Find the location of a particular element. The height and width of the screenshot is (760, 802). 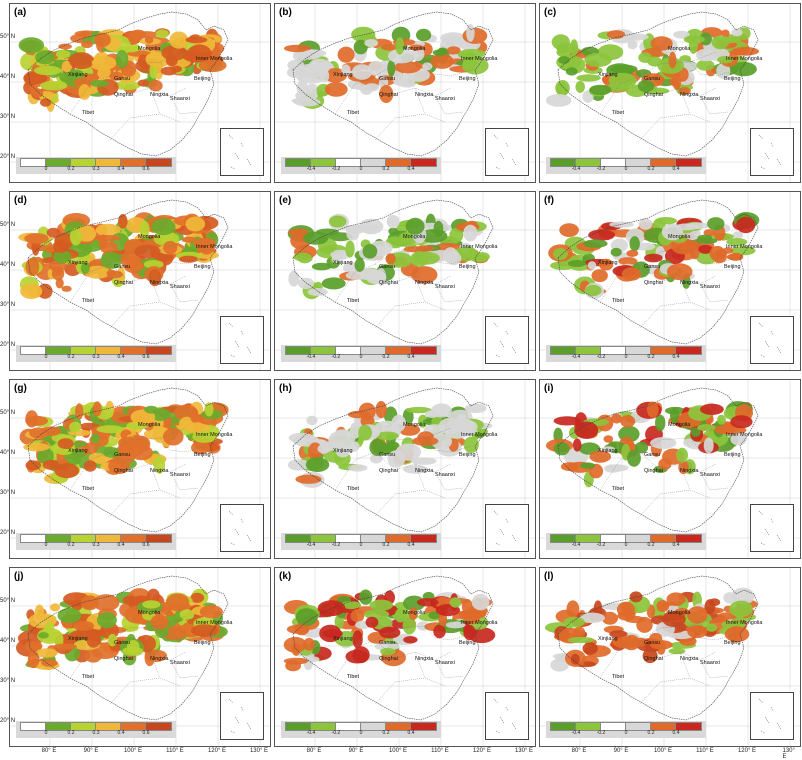

legend-tick-label: 0.6 is located at coordinates (146, 733).